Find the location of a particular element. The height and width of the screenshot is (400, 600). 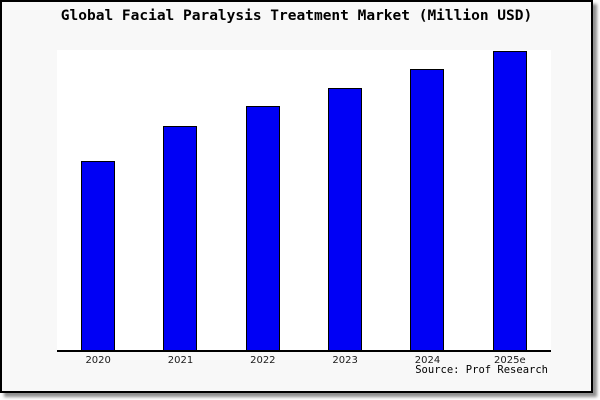

bar-slot-2024 is located at coordinates (427, 200).